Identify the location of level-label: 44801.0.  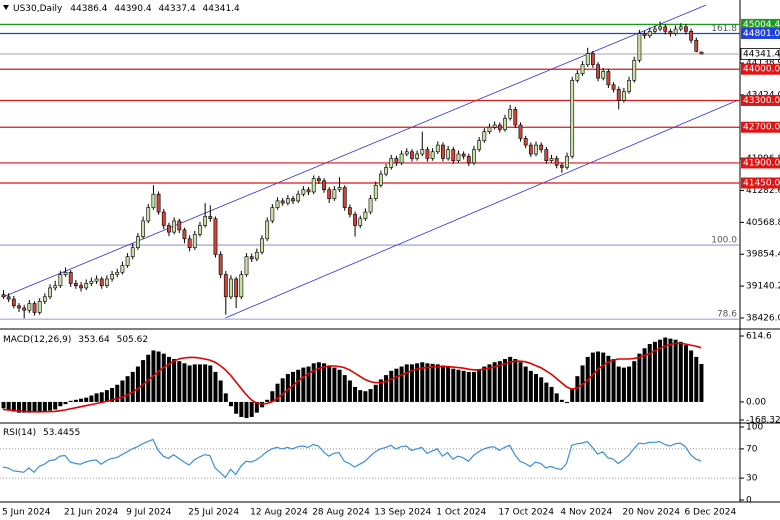
(761, 34).